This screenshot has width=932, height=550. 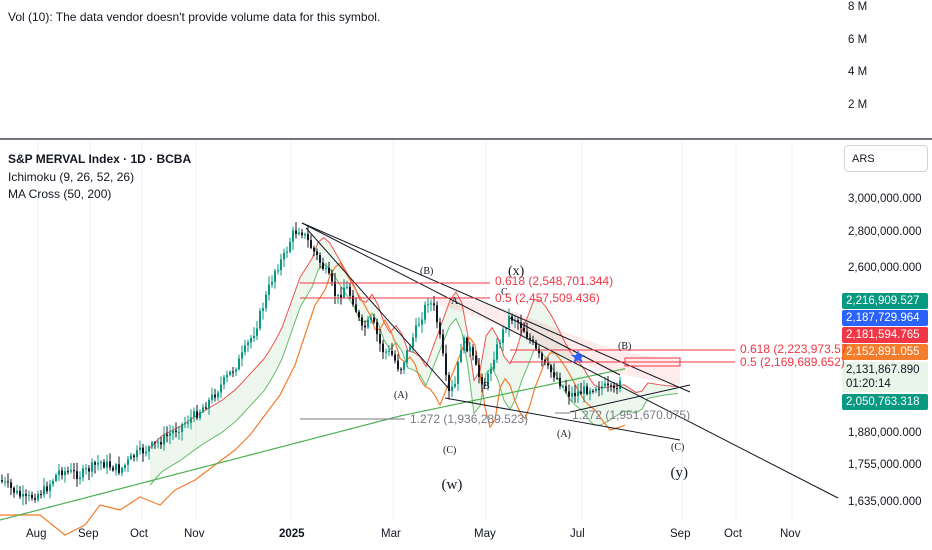 I want to click on time-tick-label: Mar, so click(x=391, y=534).